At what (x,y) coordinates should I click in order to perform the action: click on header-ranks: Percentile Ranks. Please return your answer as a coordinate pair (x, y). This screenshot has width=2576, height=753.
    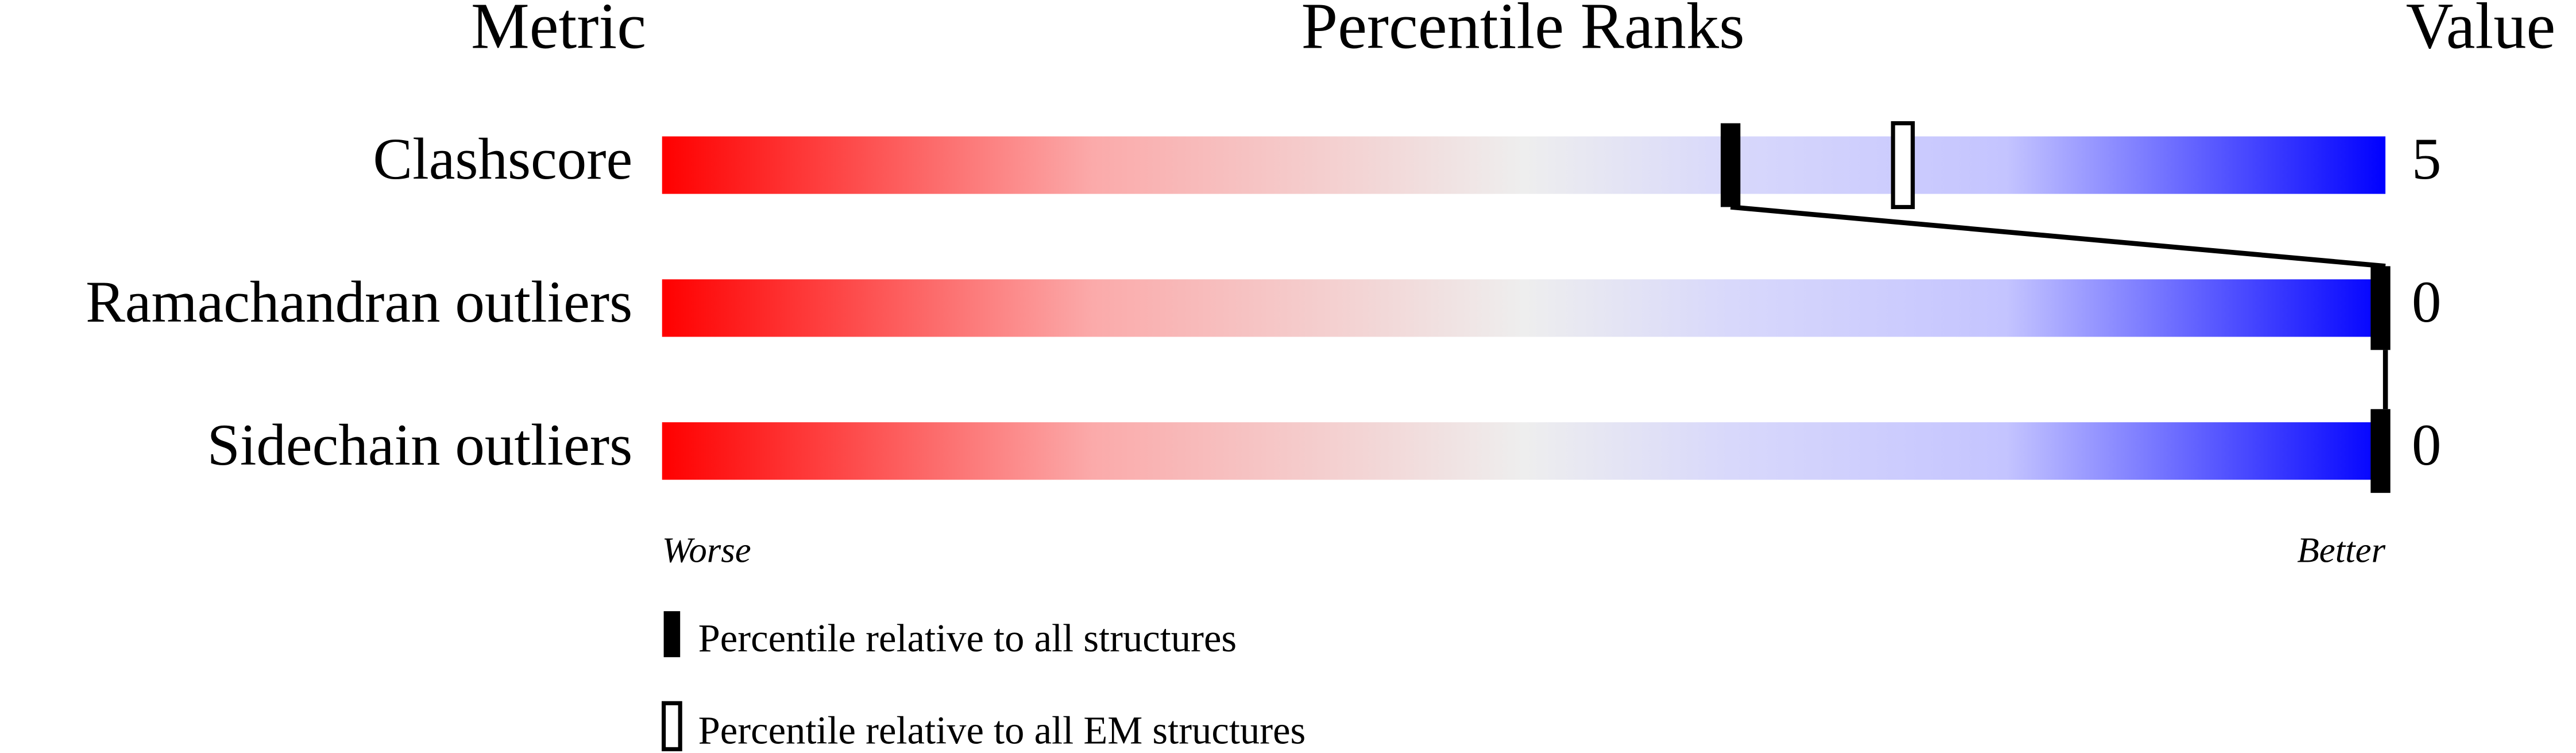
    Looking at the image, I should click on (1523, 32).